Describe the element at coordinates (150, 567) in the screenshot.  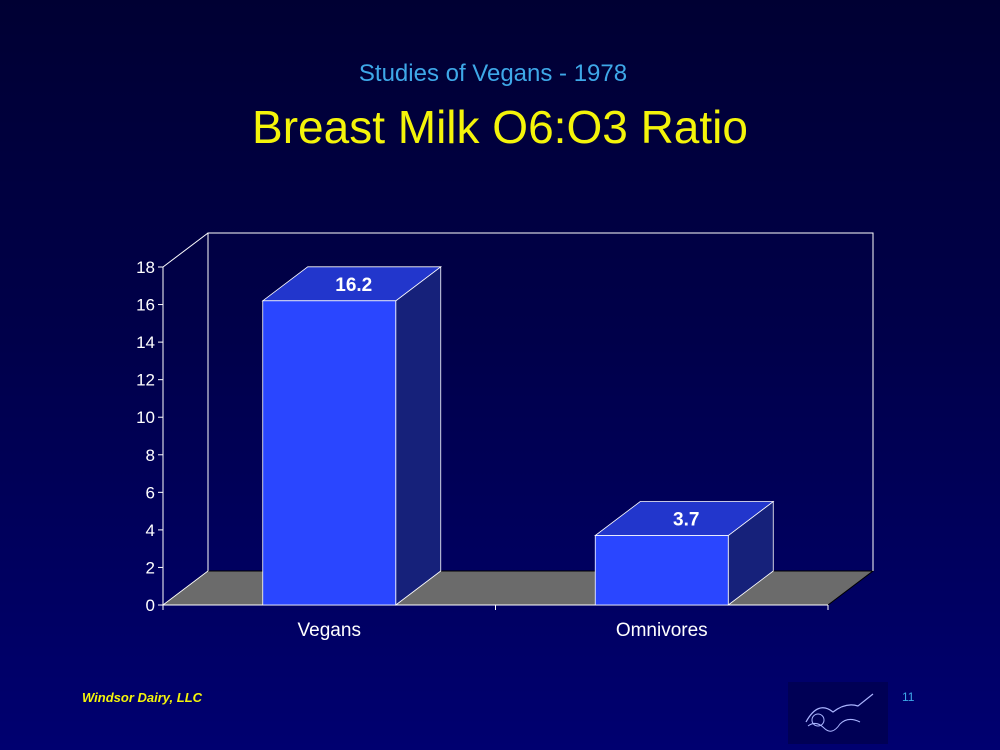
I see `y-tick-label: 2` at that location.